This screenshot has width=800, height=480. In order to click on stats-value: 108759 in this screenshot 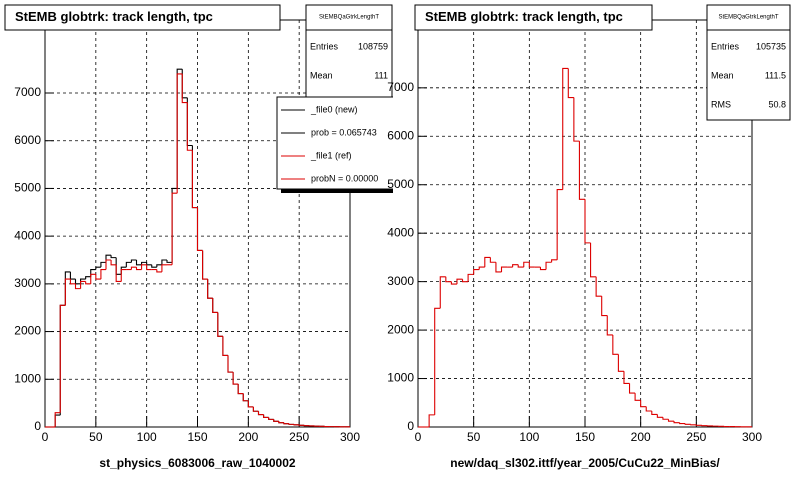, I will do `click(373, 46)`.